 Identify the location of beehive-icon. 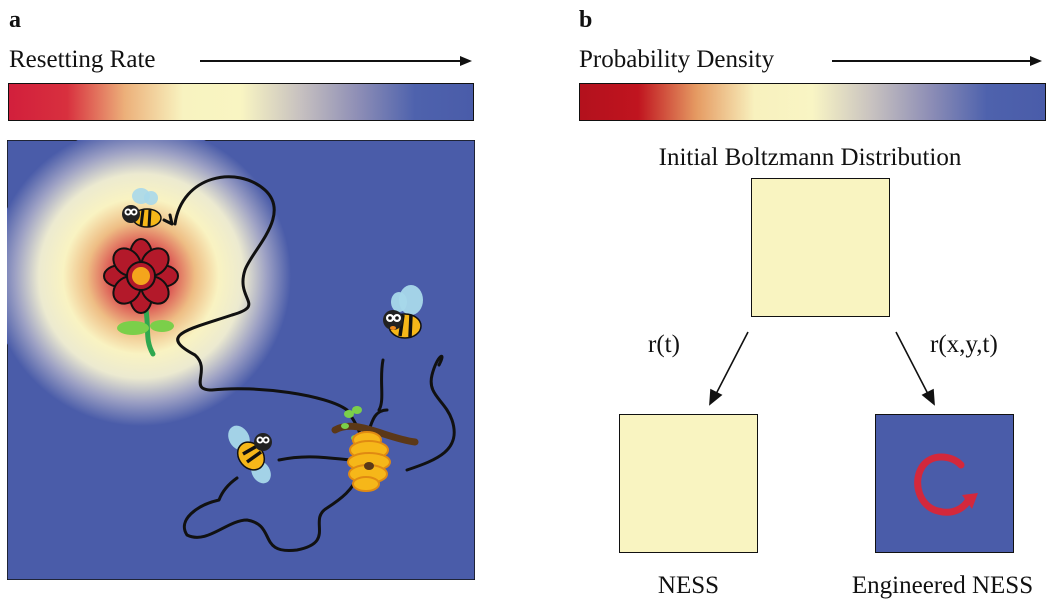
(375, 449).